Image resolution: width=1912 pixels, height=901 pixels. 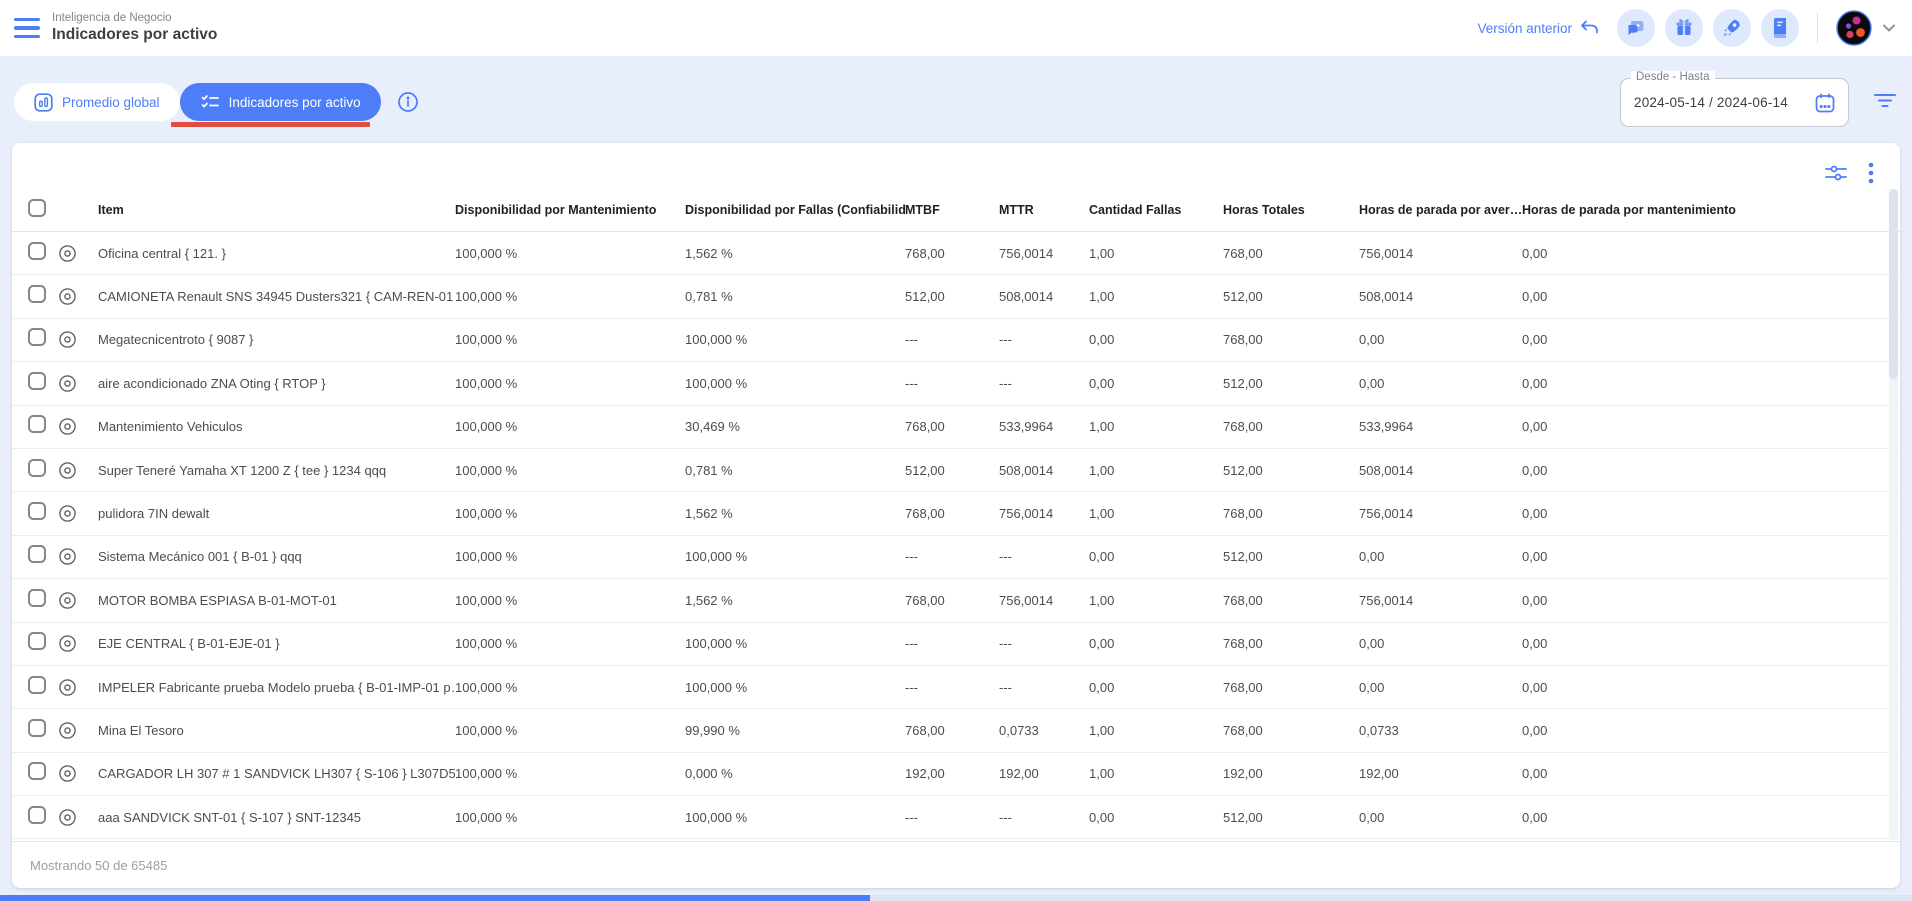 What do you see at coordinates (408, 102) in the screenshot?
I see `info-button` at bounding box center [408, 102].